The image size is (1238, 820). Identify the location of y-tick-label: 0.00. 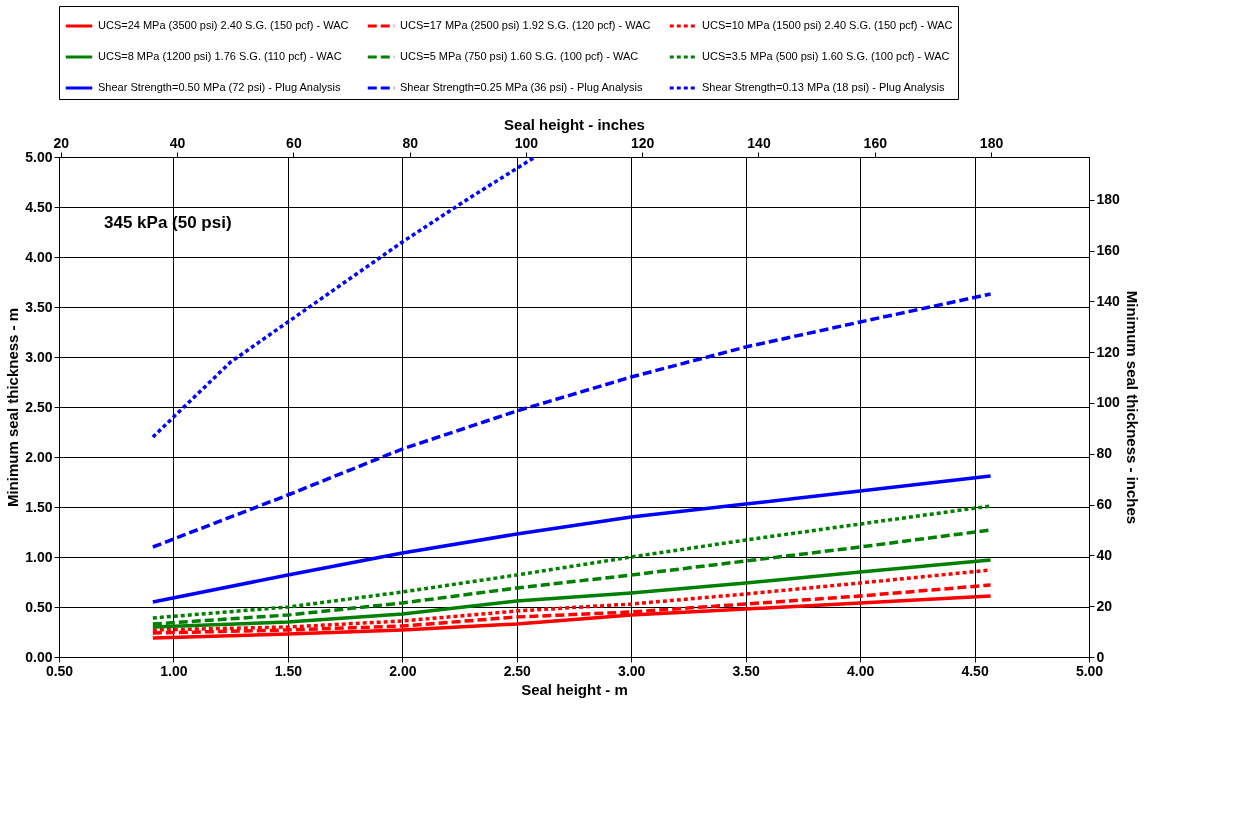
(39, 656).